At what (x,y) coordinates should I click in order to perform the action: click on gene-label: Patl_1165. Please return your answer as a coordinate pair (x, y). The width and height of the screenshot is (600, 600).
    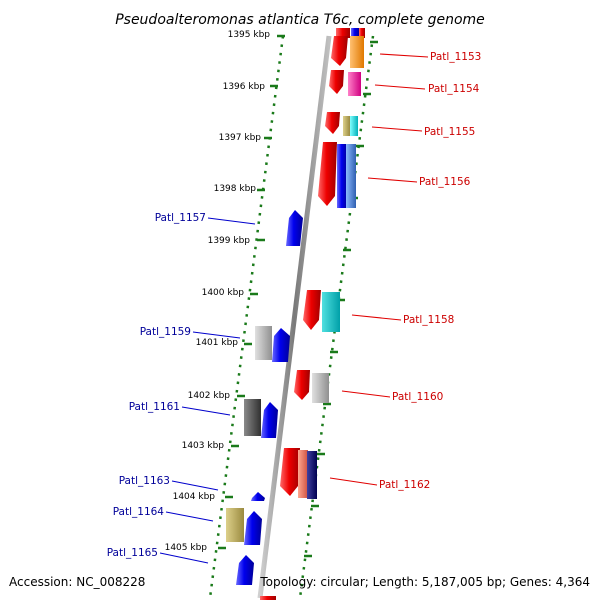
    Looking at the image, I should click on (132, 553).